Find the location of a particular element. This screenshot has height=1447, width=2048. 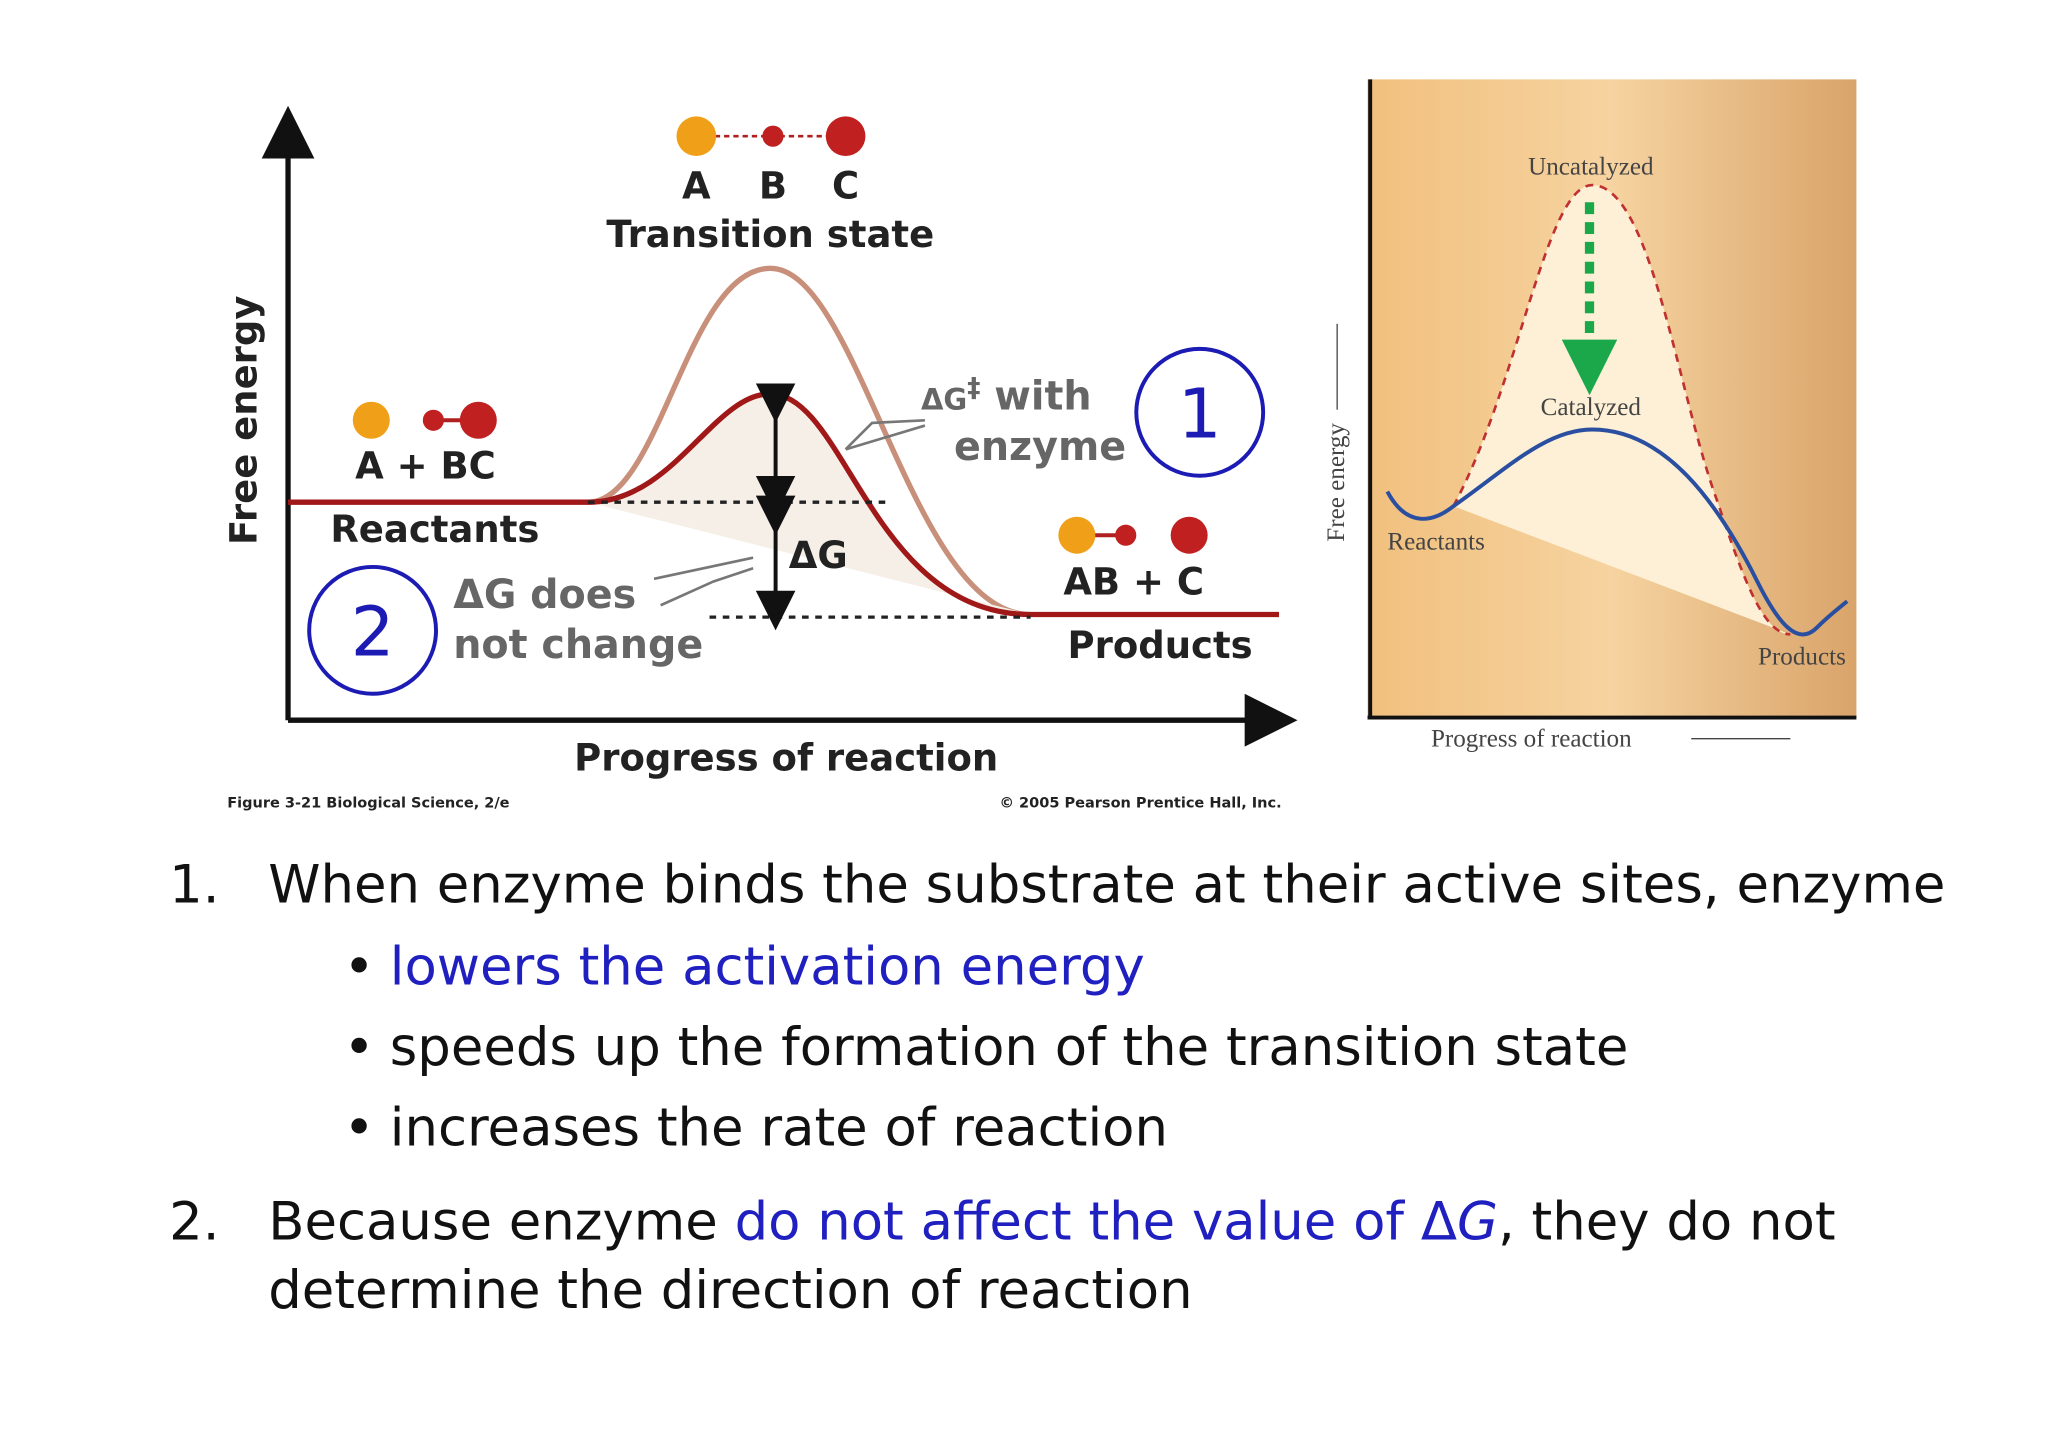

delta-g: ΔG is located at coordinates (818, 555).